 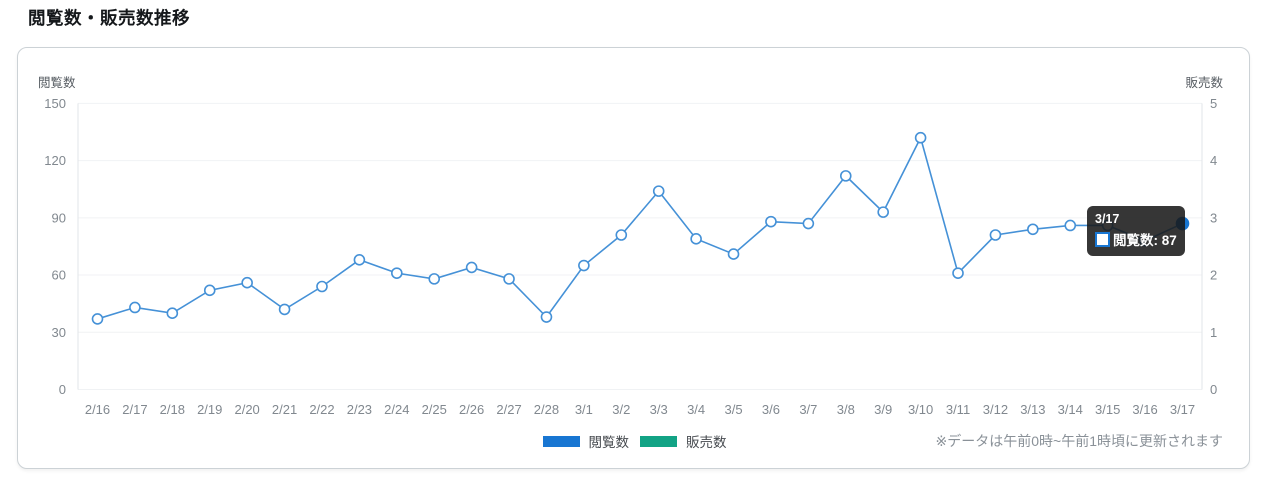 What do you see at coordinates (1213, 275) in the screenshot?
I see `right-axis-tick: 2` at bounding box center [1213, 275].